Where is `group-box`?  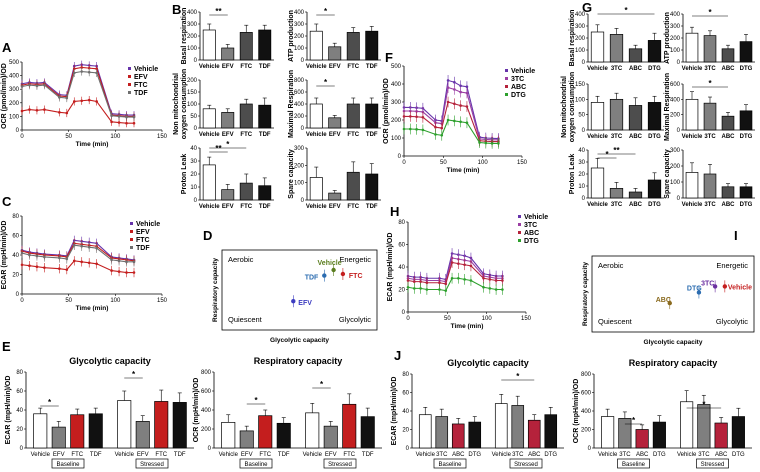
group-box is located at coordinates (526, 463).